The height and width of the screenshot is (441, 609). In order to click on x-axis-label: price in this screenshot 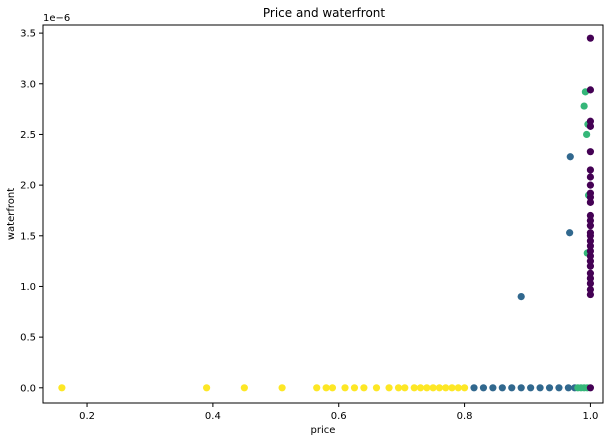, I will do `click(323, 430)`.